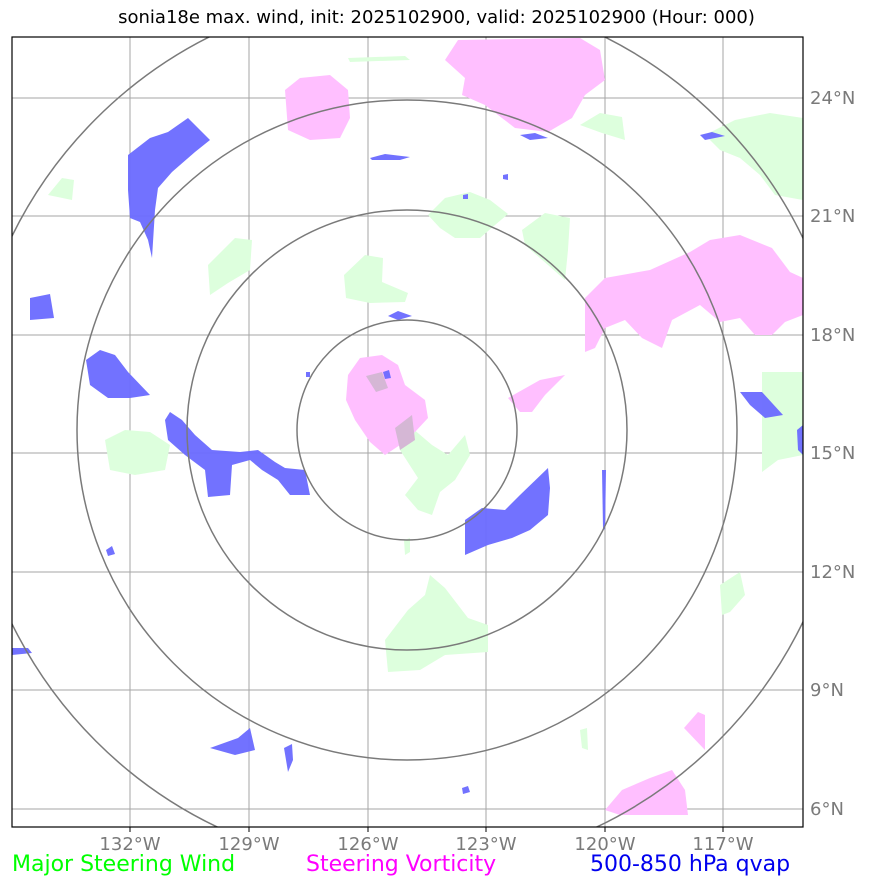 This screenshot has height=891, width=873. What do you see at coordinates (832, 335) in the screenshot?
I see `lat-tick-label: 18°N` at bounding box center [832, 335].